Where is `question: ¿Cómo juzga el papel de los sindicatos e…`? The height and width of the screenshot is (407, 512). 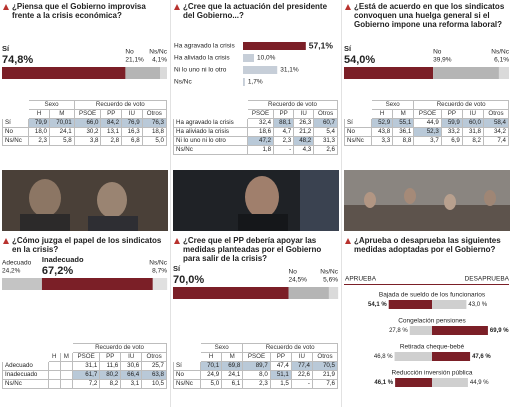 question: ¿Cómo juzga el papel de los sindicatos e… is located at coordinates (87, 245).